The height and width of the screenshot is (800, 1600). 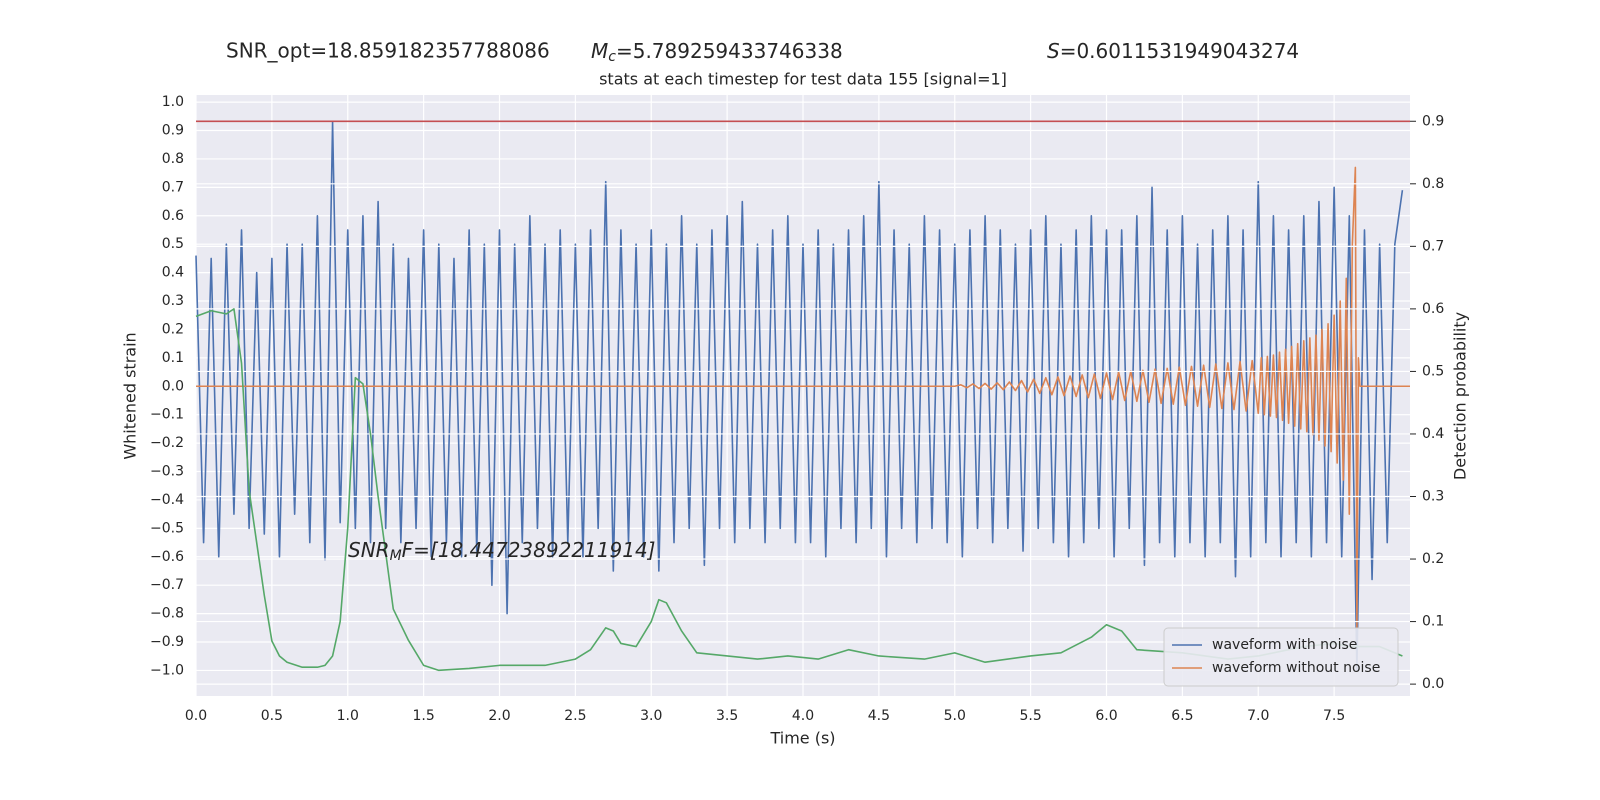 I want to click on x-tick-label: 1.5, so click(x=423, y=716).